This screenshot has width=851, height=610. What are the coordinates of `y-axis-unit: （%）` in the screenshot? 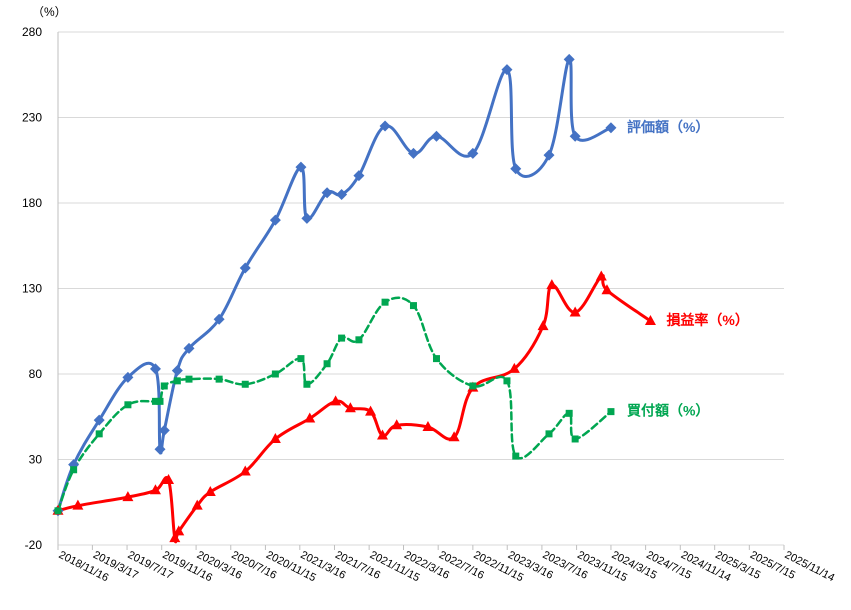 It's located at (49, 12).